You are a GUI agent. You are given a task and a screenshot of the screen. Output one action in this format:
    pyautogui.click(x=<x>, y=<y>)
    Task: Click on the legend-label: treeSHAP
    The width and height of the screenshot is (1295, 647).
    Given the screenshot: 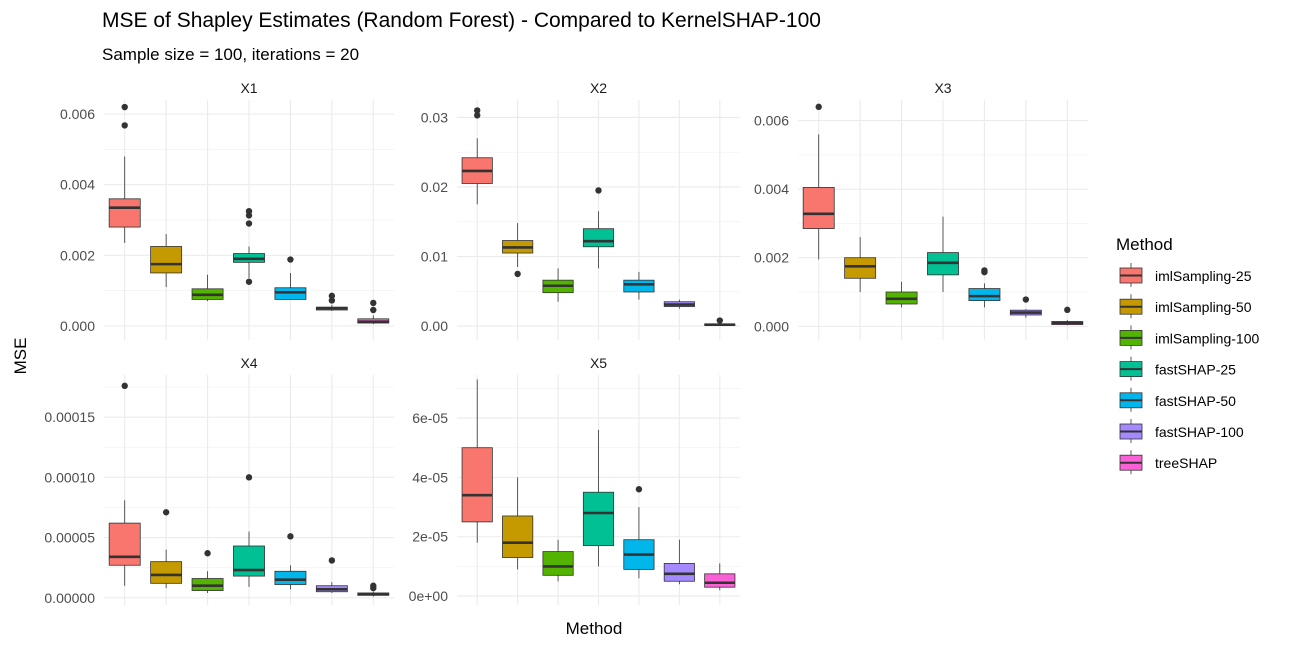 What is the action you would take?
    pyautogui.click(x=1186, y=463)
    